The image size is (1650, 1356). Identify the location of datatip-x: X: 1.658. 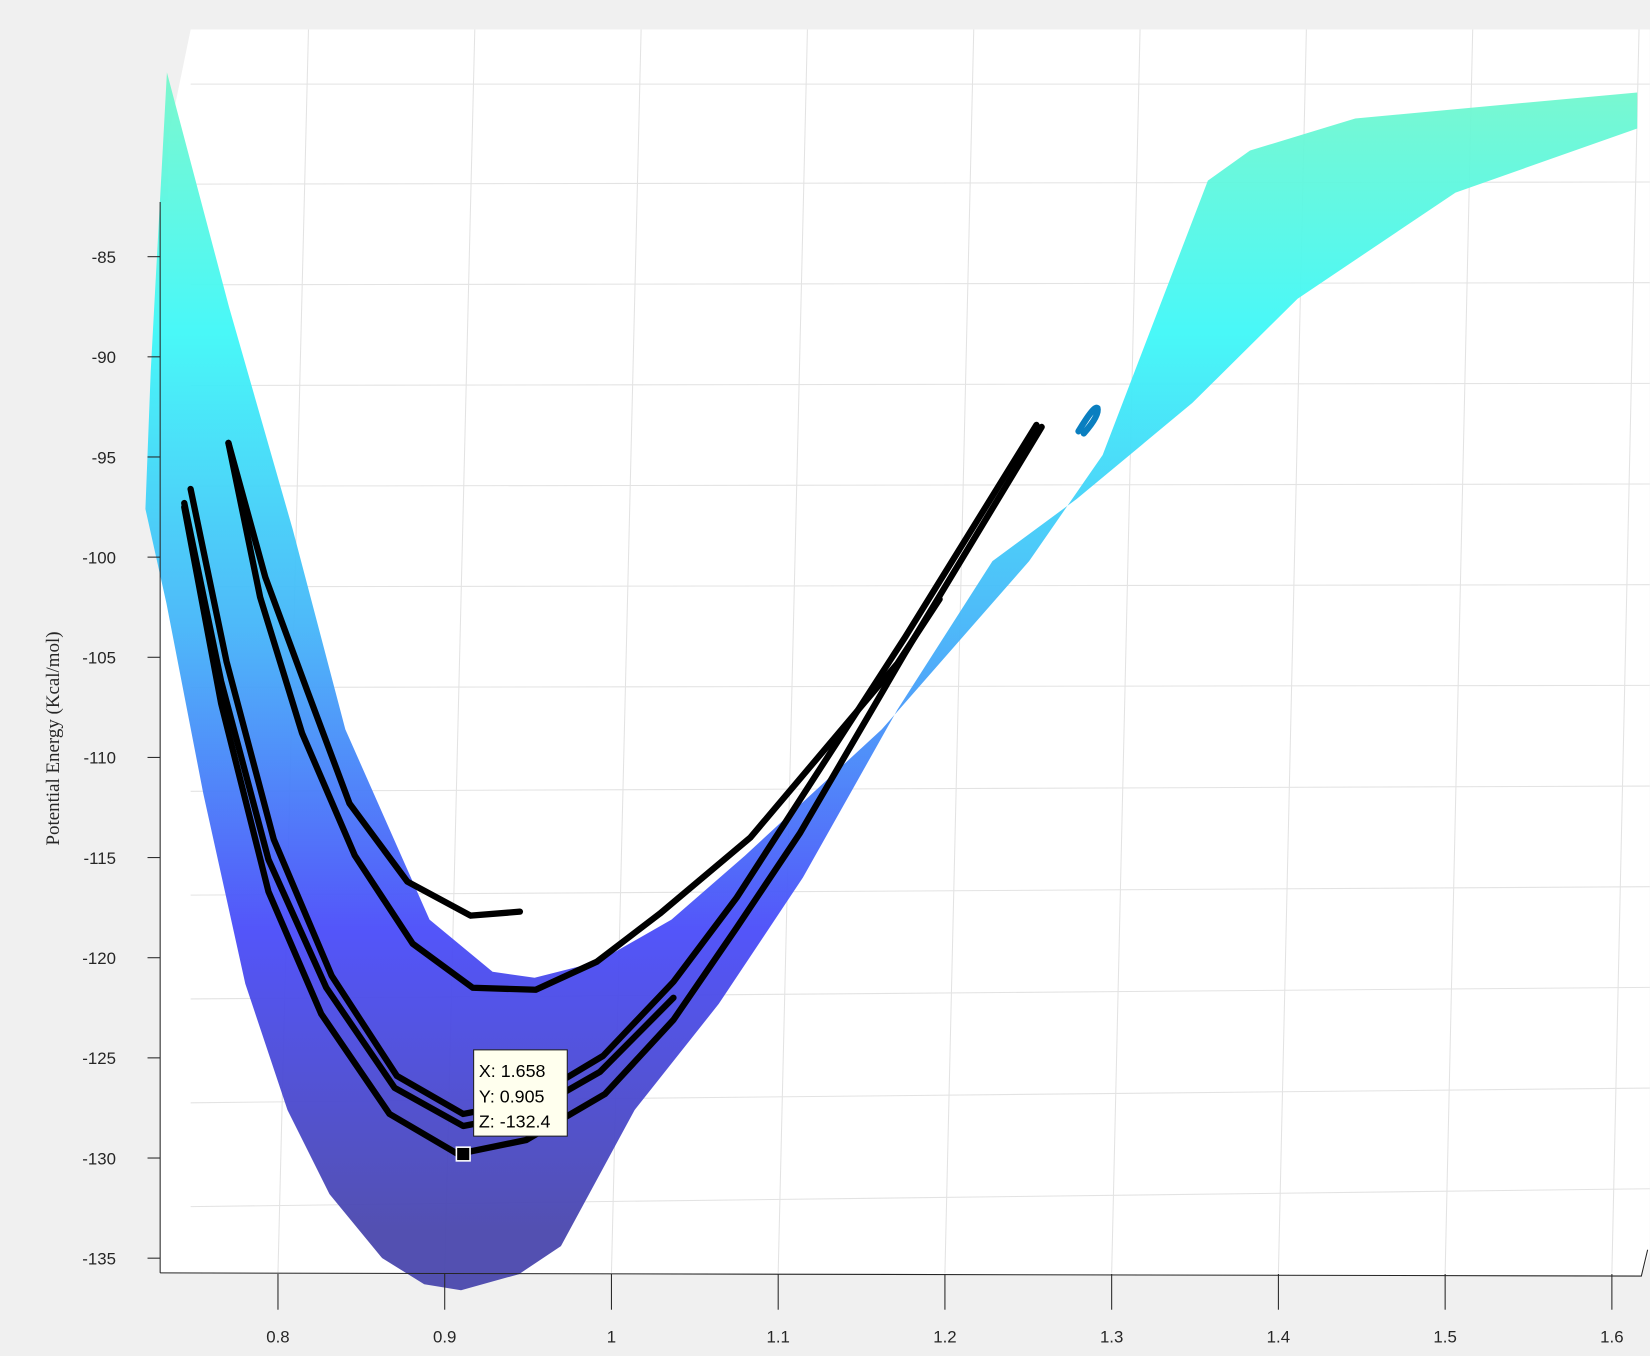
(512, 1071).